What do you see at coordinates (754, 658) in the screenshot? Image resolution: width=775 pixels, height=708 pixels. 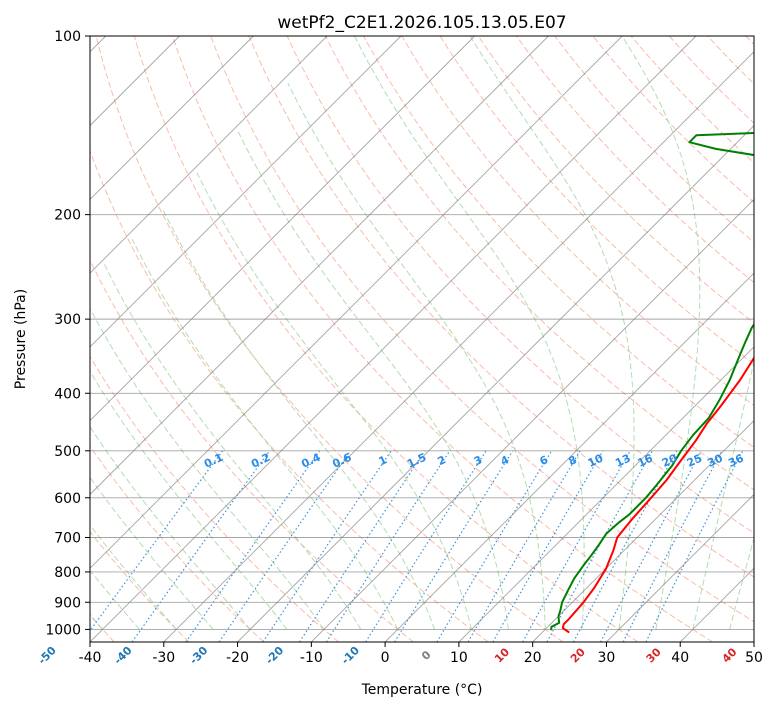 I see `x-tick-label: 50` at bounding box center [754, 658].